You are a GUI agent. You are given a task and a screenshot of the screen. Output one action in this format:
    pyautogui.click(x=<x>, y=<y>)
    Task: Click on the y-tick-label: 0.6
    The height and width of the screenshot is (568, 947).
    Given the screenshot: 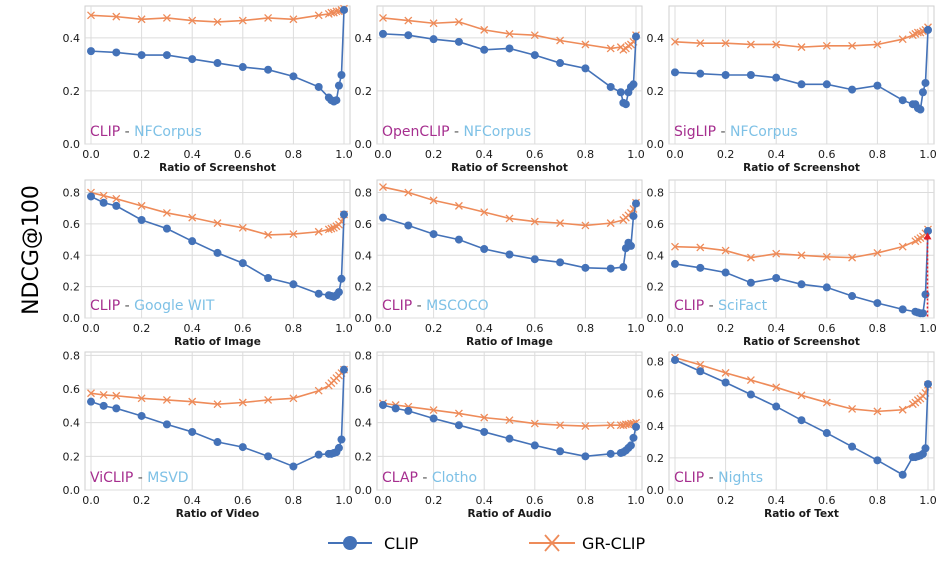 What is the action you would take?
    pyautogui.click(x=364, y=389)
    